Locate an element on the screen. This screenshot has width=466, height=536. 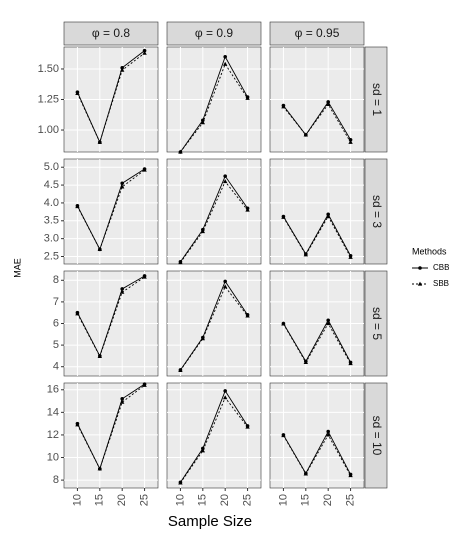
y-tick-label: 14 is located at coordinates (53, 412).